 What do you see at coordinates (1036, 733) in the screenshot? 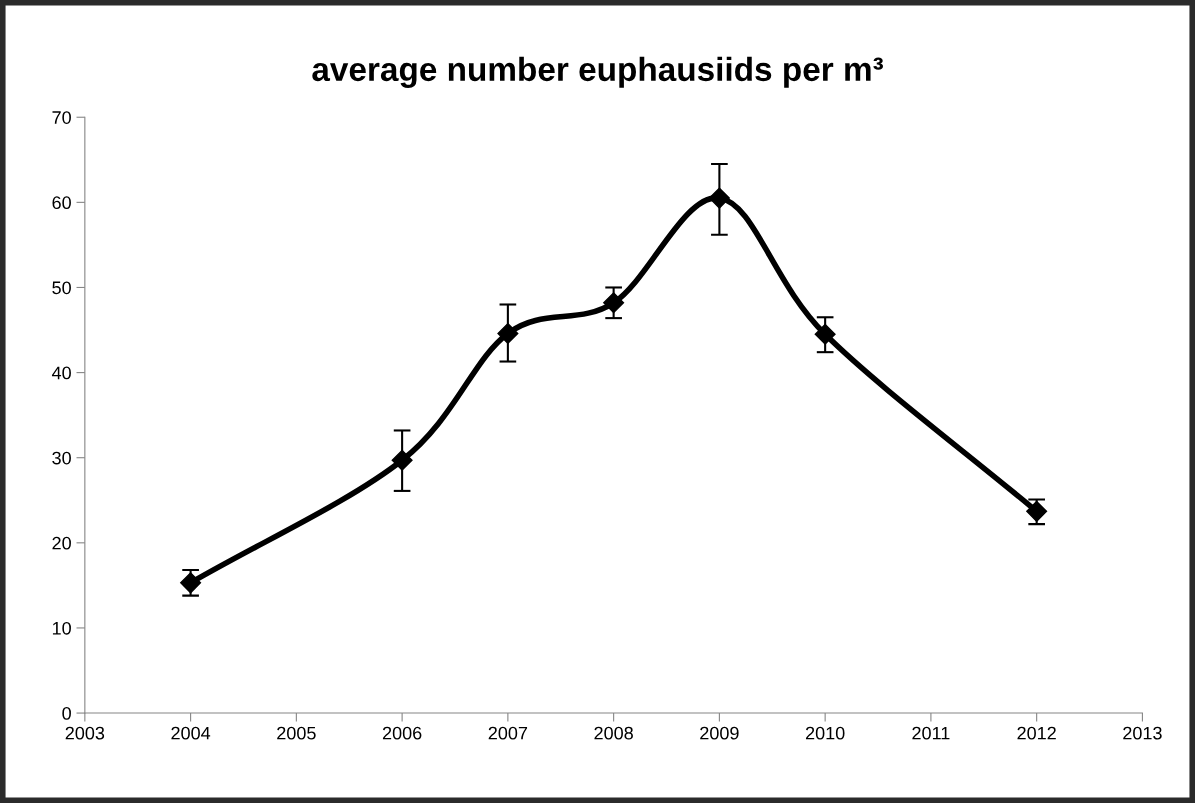
I see `x-tick-label: 2012` at bounding box center [1036, 733].